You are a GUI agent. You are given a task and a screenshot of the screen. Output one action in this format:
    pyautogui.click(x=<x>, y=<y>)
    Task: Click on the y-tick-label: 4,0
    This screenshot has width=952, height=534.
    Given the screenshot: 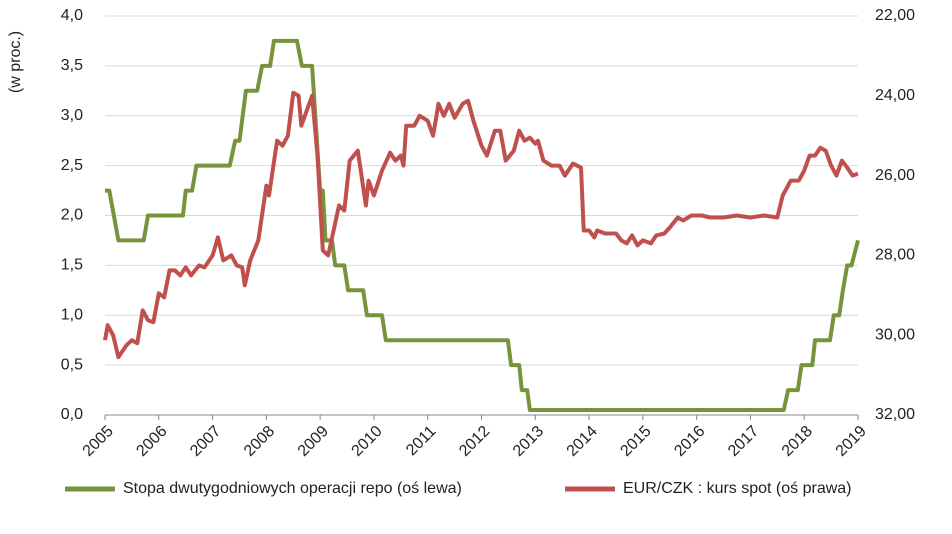 What is the action you would take?
    pyautogui.click(x=72, y=15)
    